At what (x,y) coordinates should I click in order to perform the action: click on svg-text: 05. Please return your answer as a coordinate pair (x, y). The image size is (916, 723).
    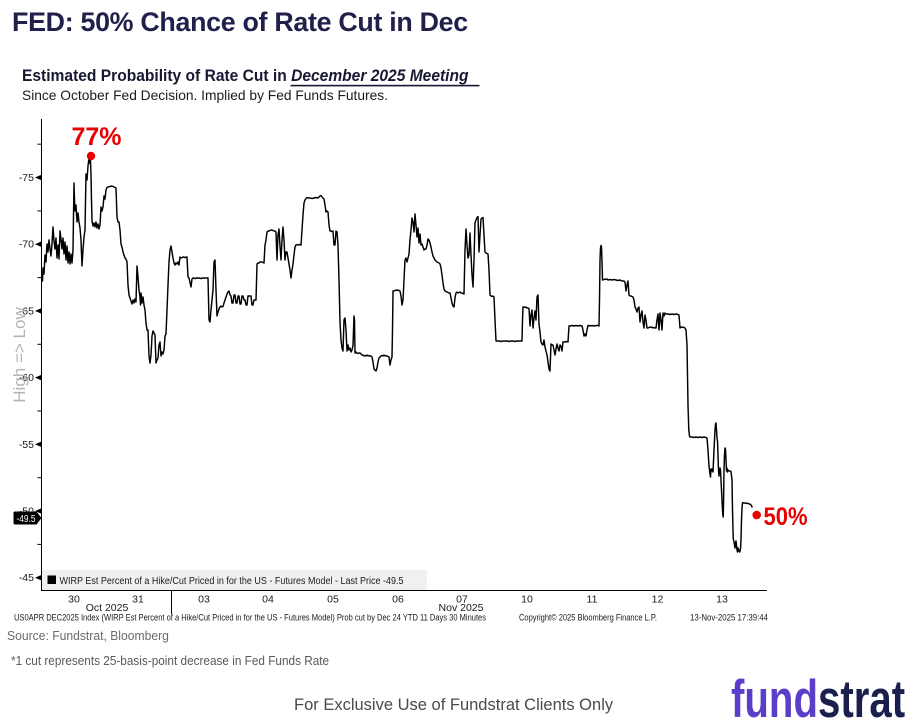
    Looking at the image, I should click on (333, 600).